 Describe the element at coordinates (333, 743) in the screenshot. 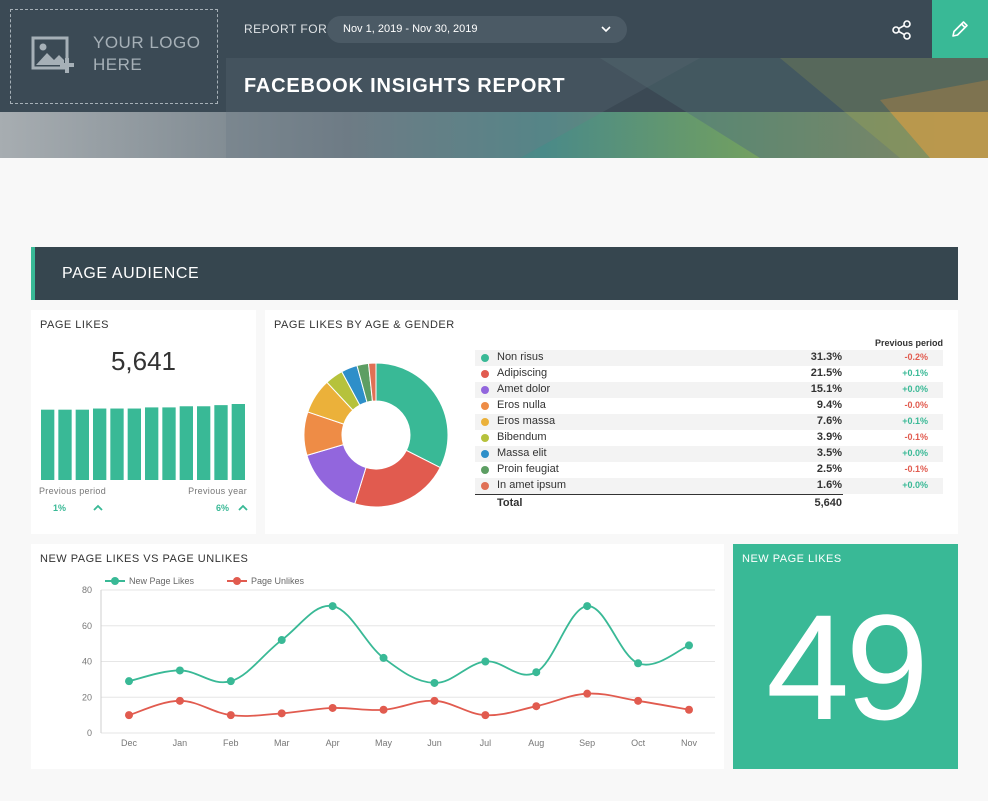

I see `x-tick-label: Apr` at that location.